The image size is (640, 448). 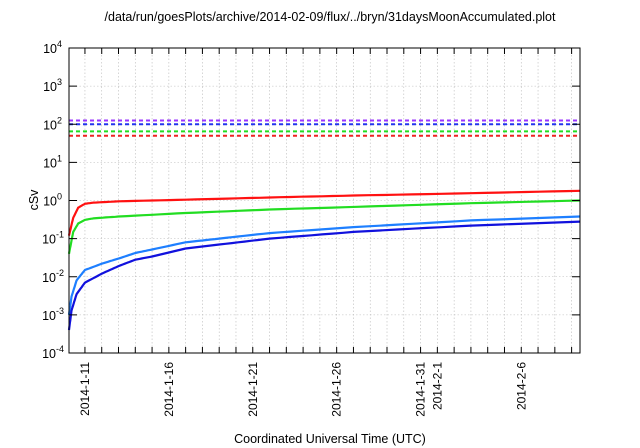 I want to click on y-tick-exponent: 1, so click(x=59, y=158).